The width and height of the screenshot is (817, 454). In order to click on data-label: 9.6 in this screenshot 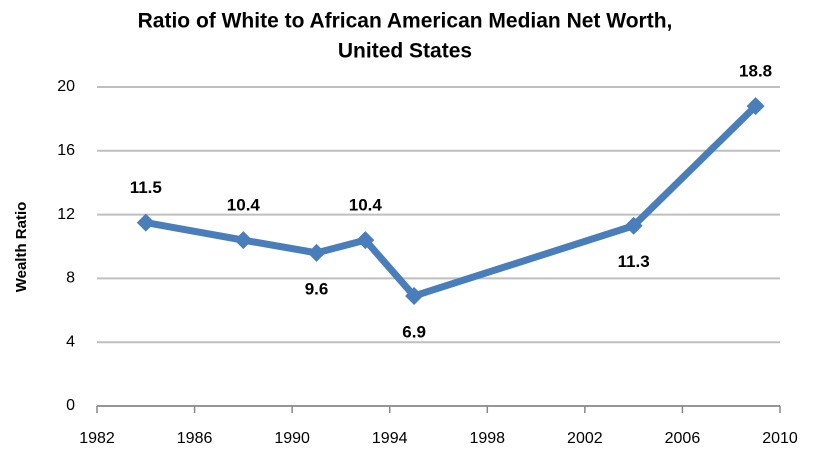, I will do `click(317, 288)`.